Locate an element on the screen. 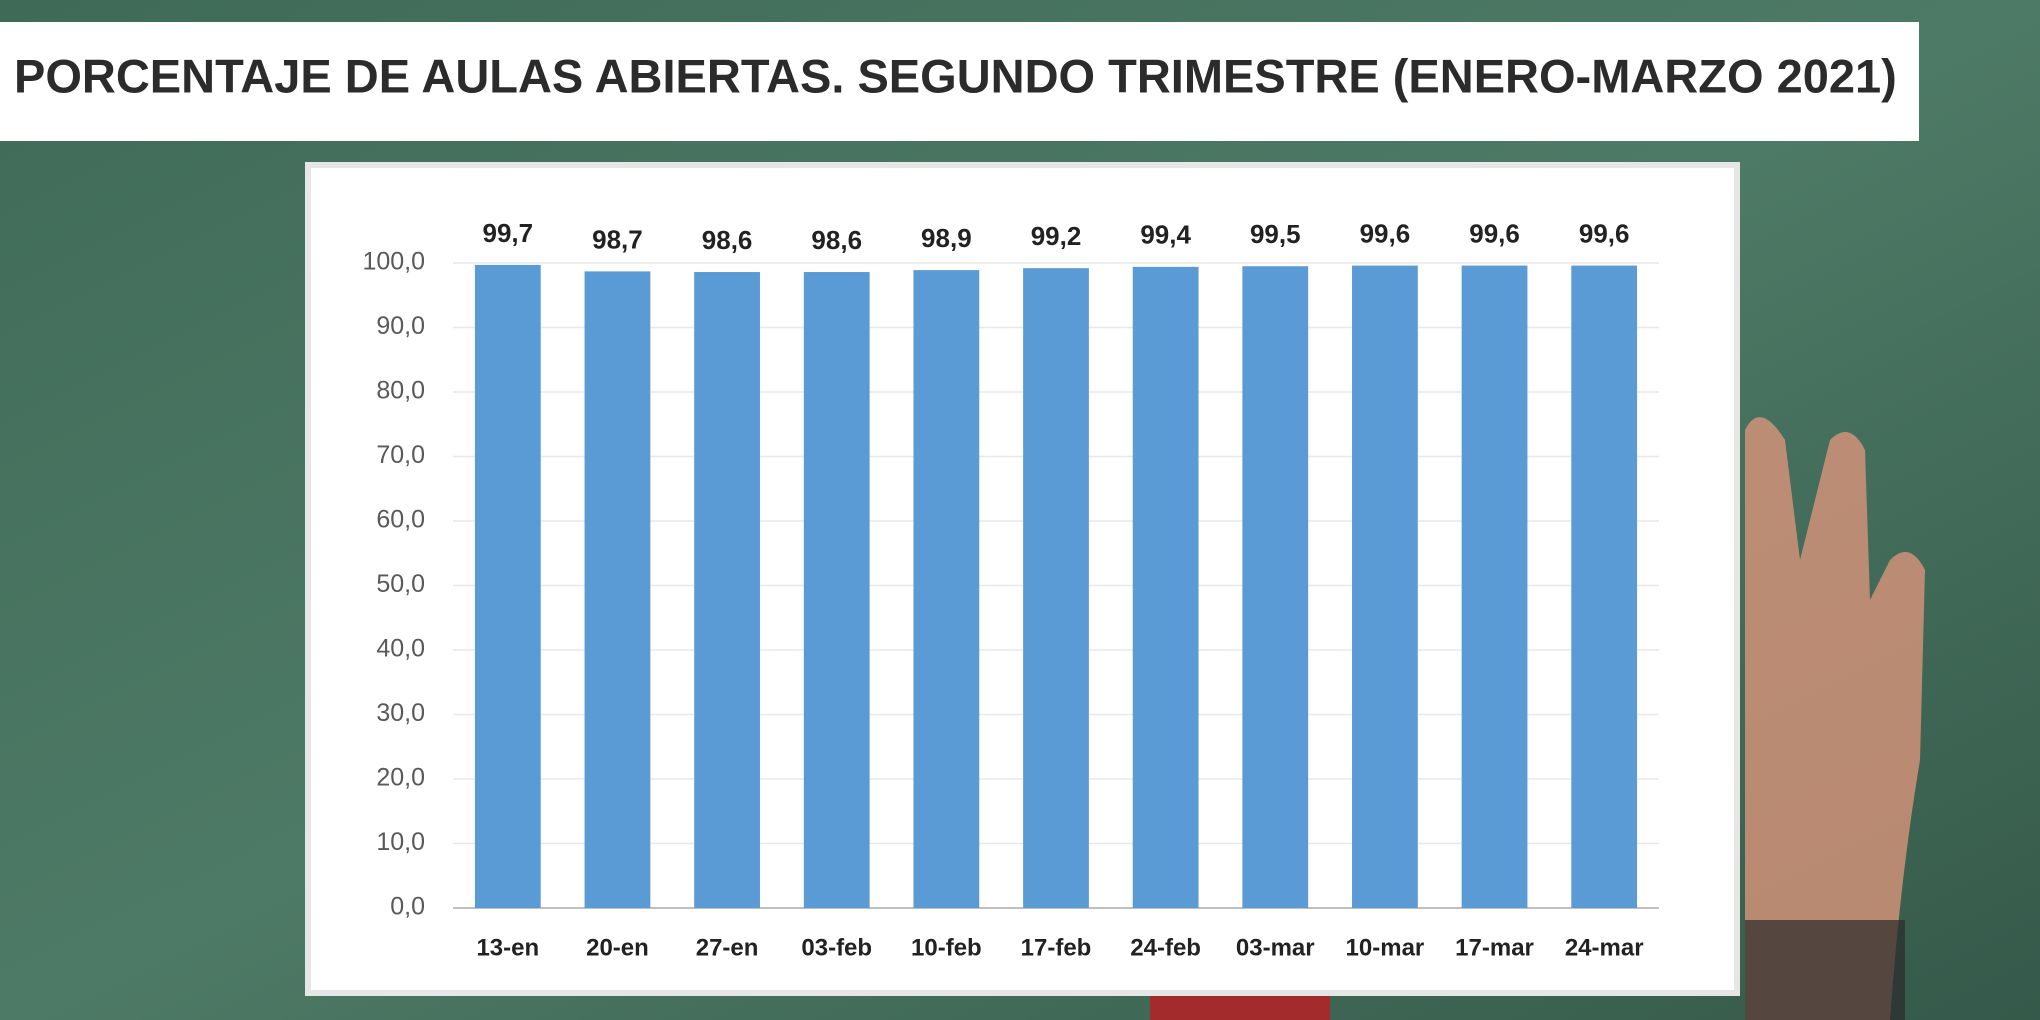  y-tick-label: 60,0 is located at coordinates (400, 520).